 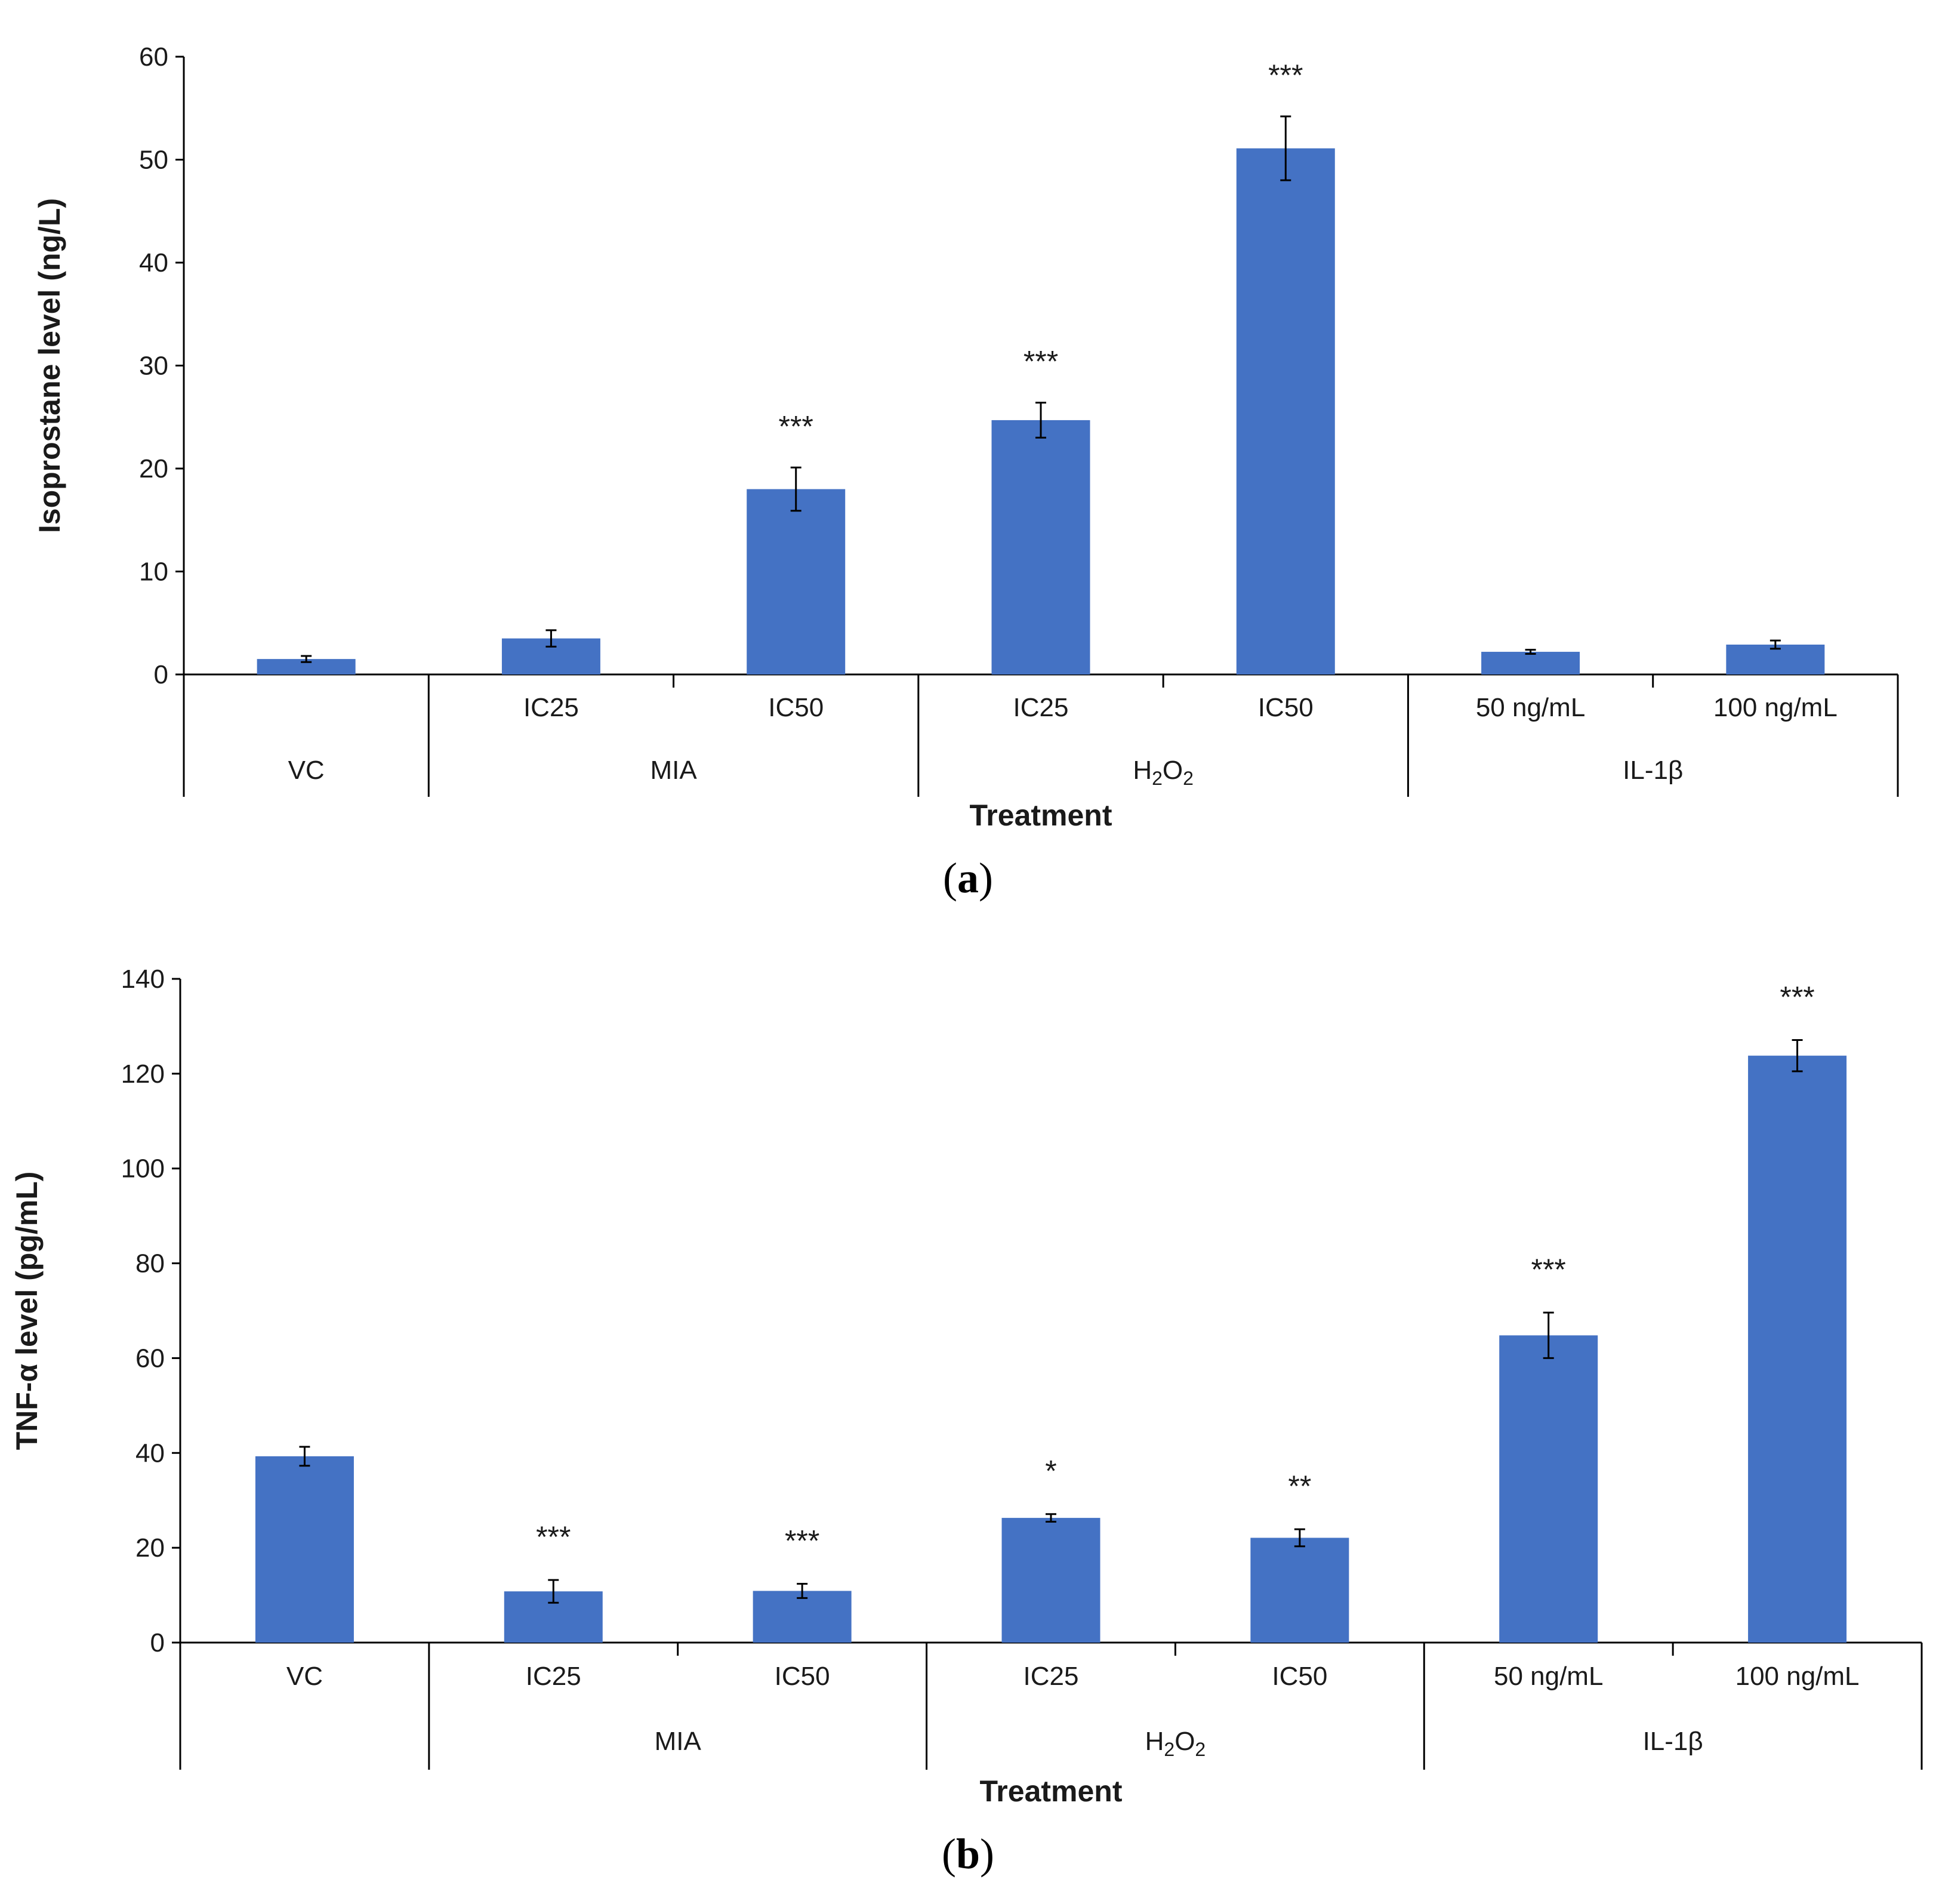 What do you see at coordinates (968, 1854) in the screenshot?
I see `panel-label: (b)` at bounding box center [968, 1854].